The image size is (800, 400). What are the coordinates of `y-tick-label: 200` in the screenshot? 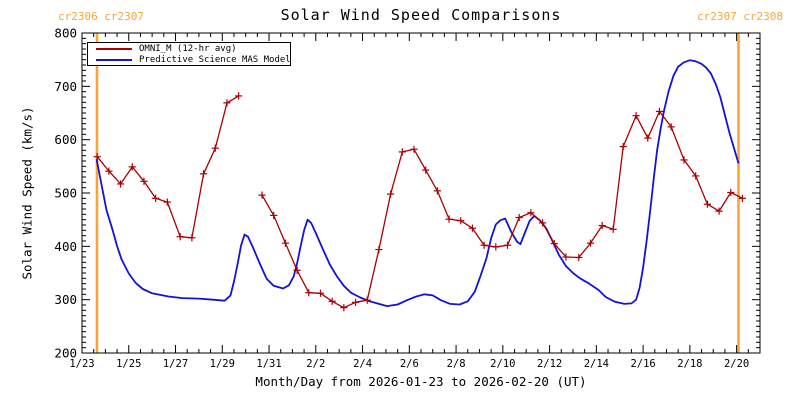 It's located at (65, 353).